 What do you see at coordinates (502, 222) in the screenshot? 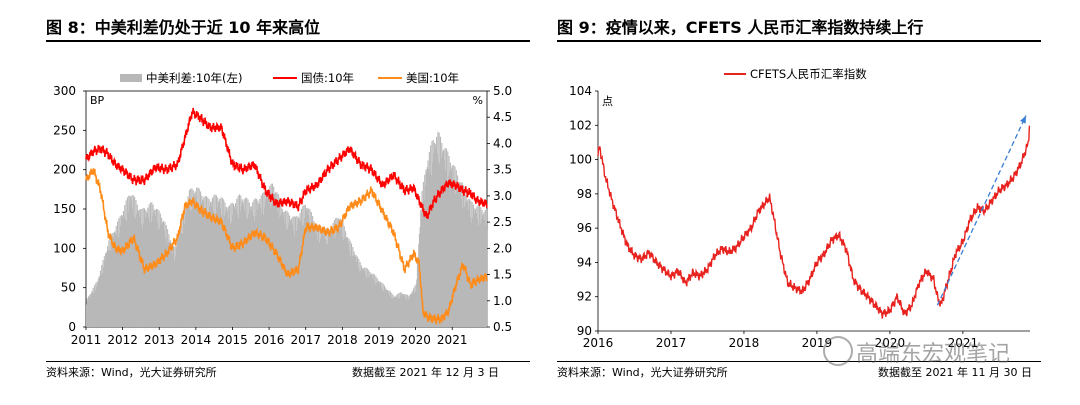
I see `right-y-tick-label: 2.5` at bounding box center [502, 222].